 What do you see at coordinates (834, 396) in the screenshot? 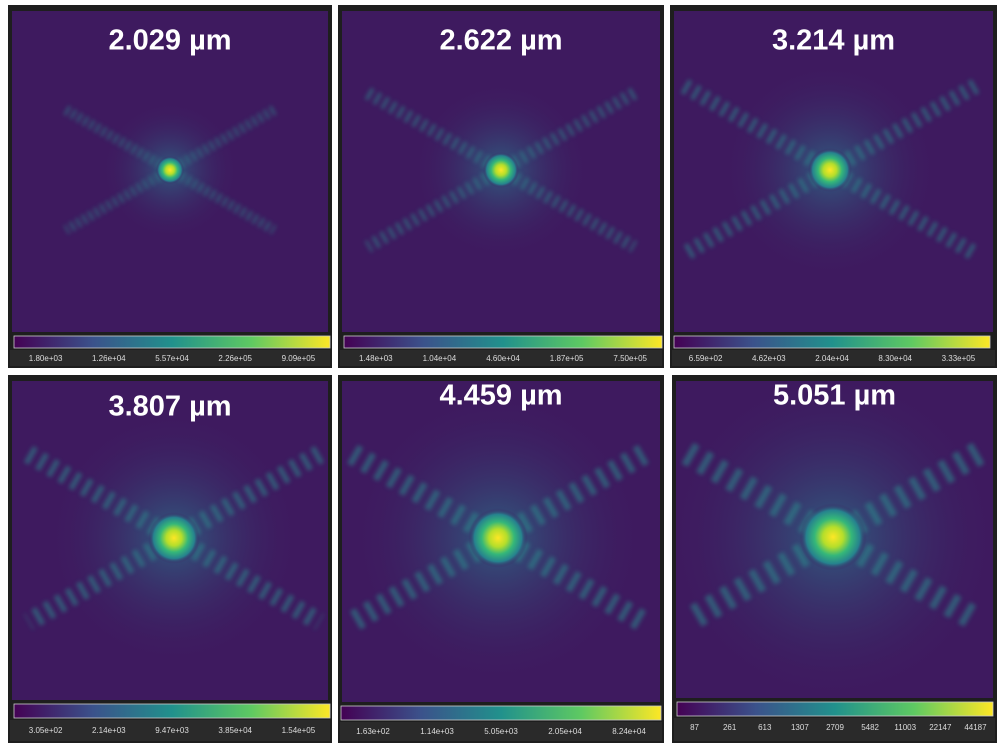
I see `panel-title: 5.051 µm` at bounding box center [834, 396].